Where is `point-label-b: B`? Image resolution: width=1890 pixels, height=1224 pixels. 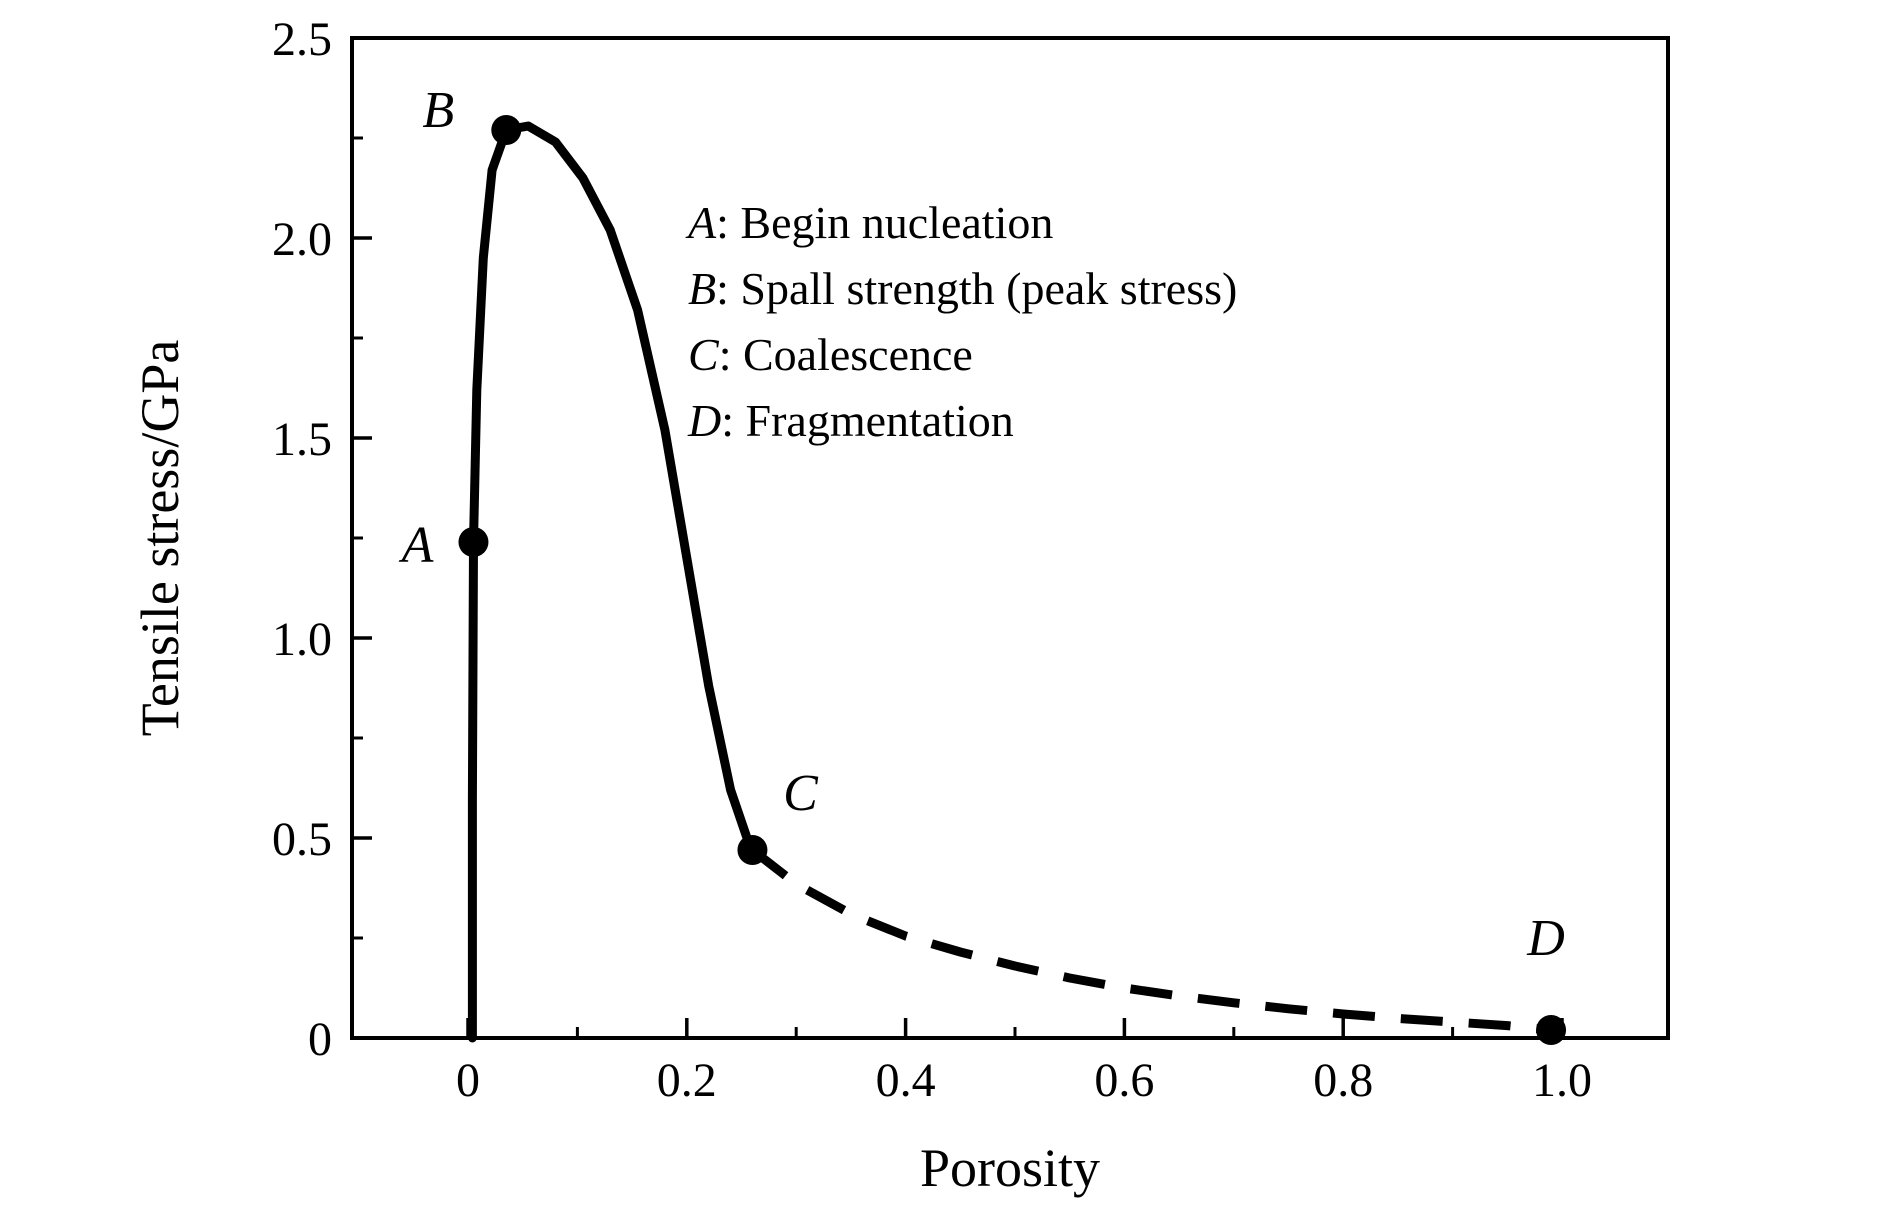 point-label-b: B is located at coordinates (438, 110).